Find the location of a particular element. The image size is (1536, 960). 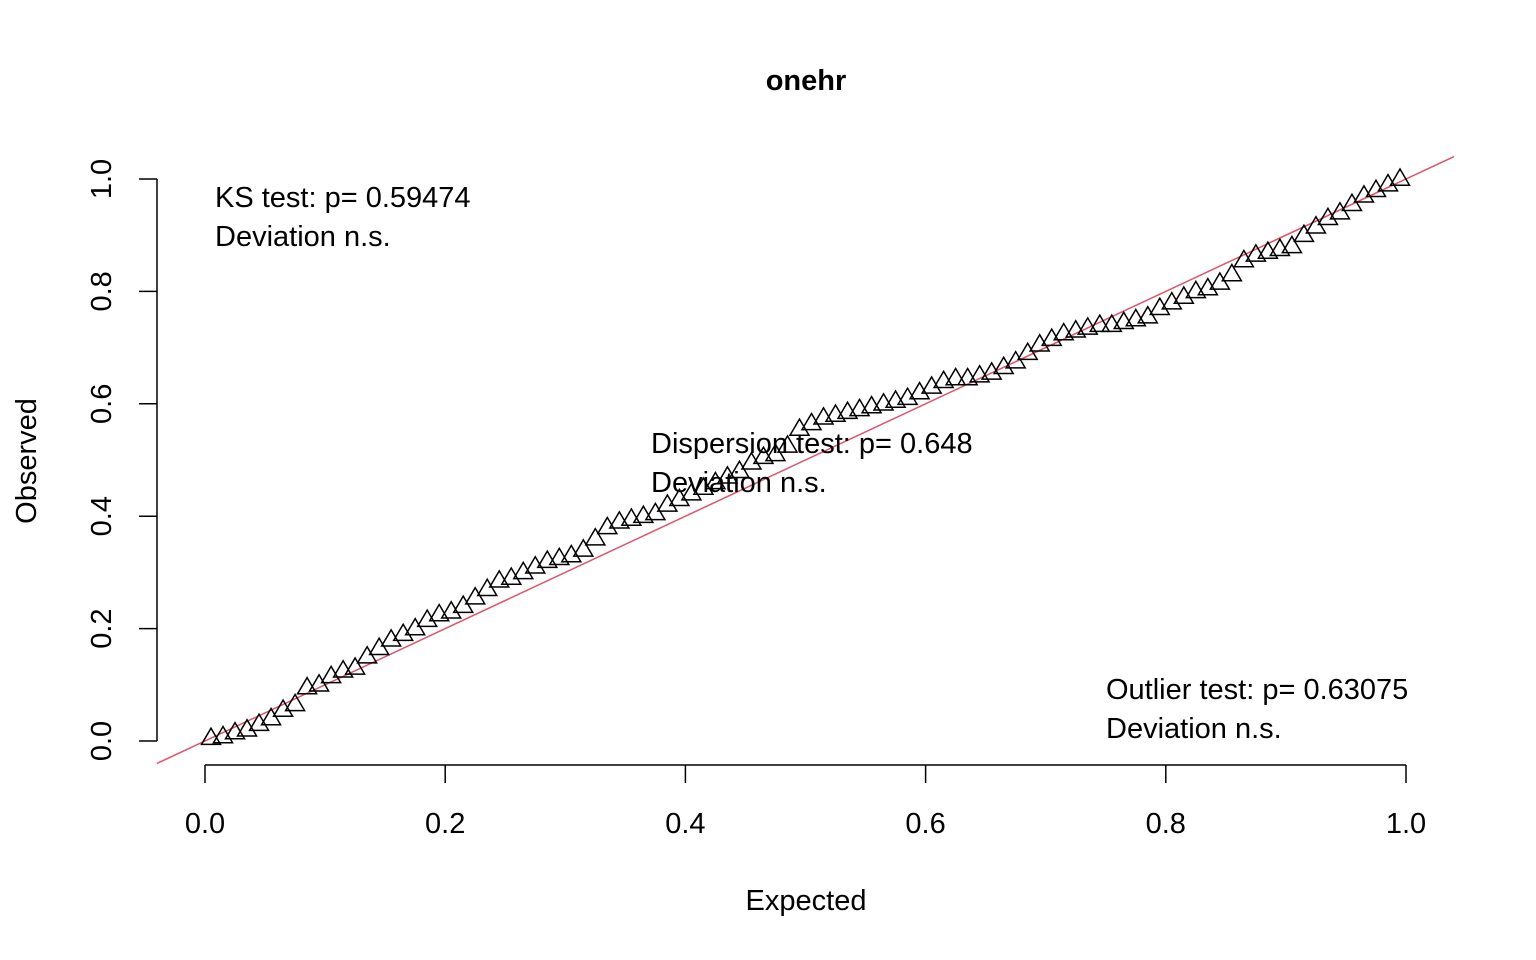

y-tick-label: 0.2 is located at coordinates (102, 628).